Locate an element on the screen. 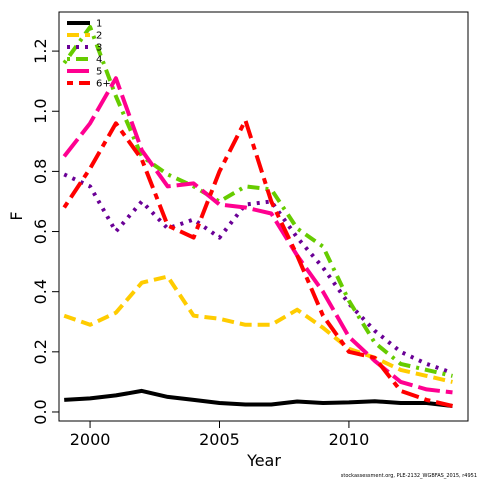 The image size is (480, 480). legend-item-6: 6+ is located at coordinates (89, 84).